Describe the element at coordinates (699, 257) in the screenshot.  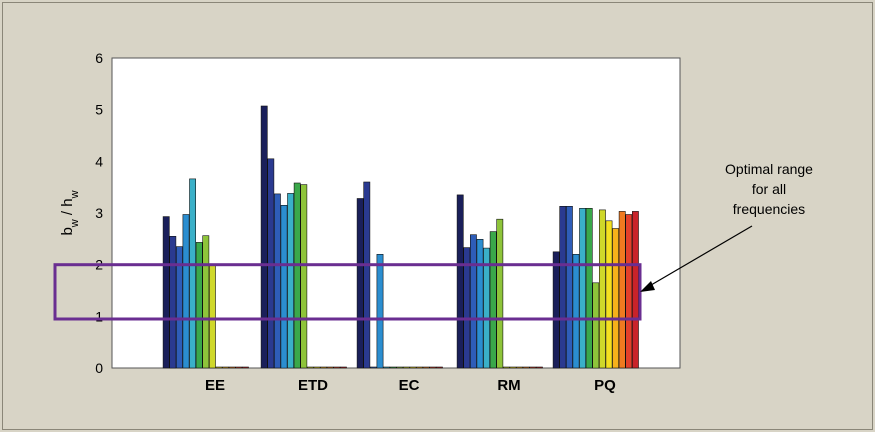
I see `annotation-arrow` at that location.